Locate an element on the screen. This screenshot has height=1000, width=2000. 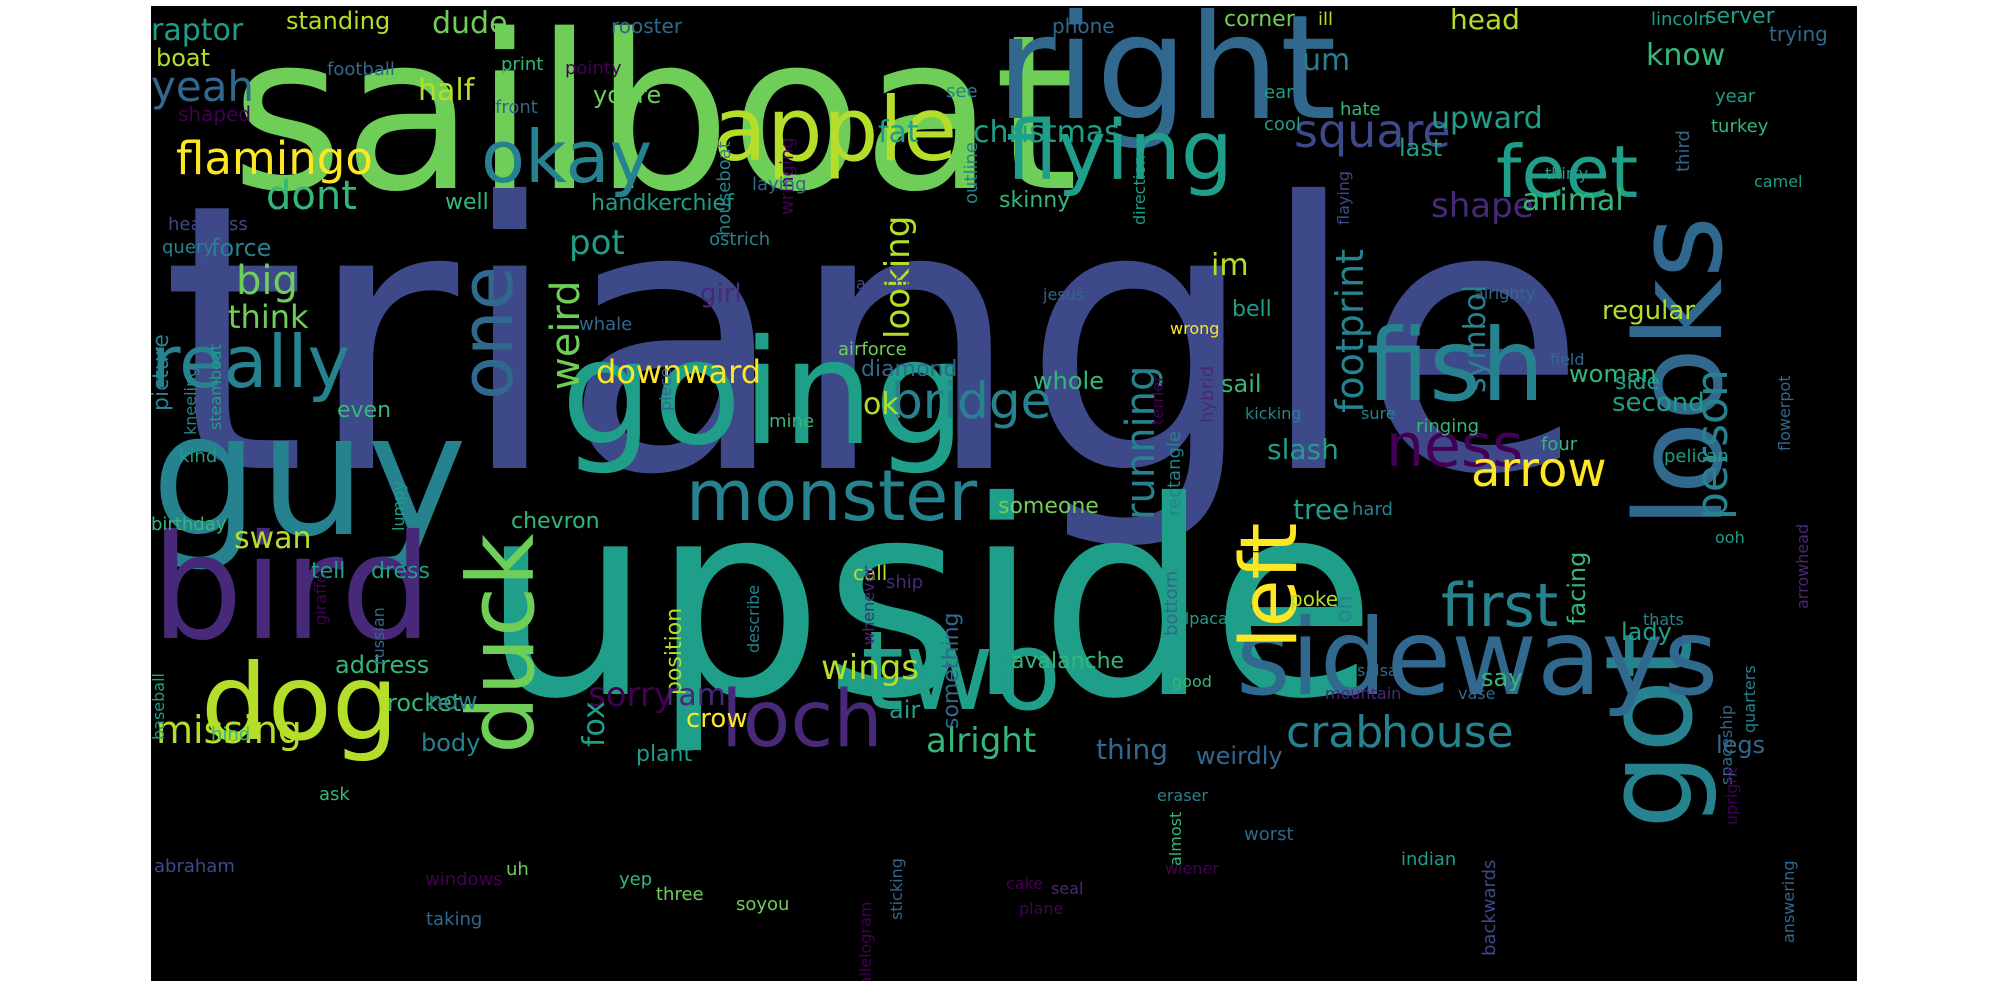
word-thing: thing is located at coordinates (1132, 749).